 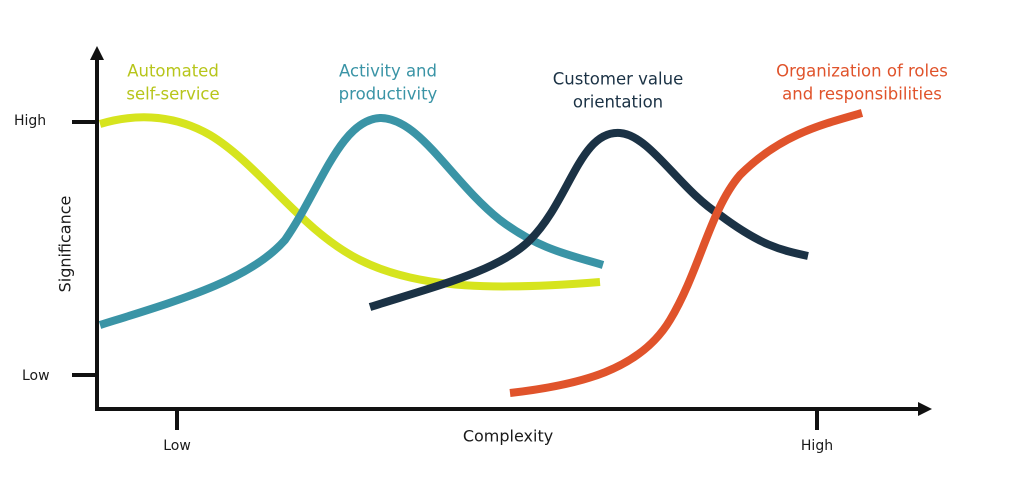 I want to click on curve-label: and responsibilities, so click(x=862, y=94).